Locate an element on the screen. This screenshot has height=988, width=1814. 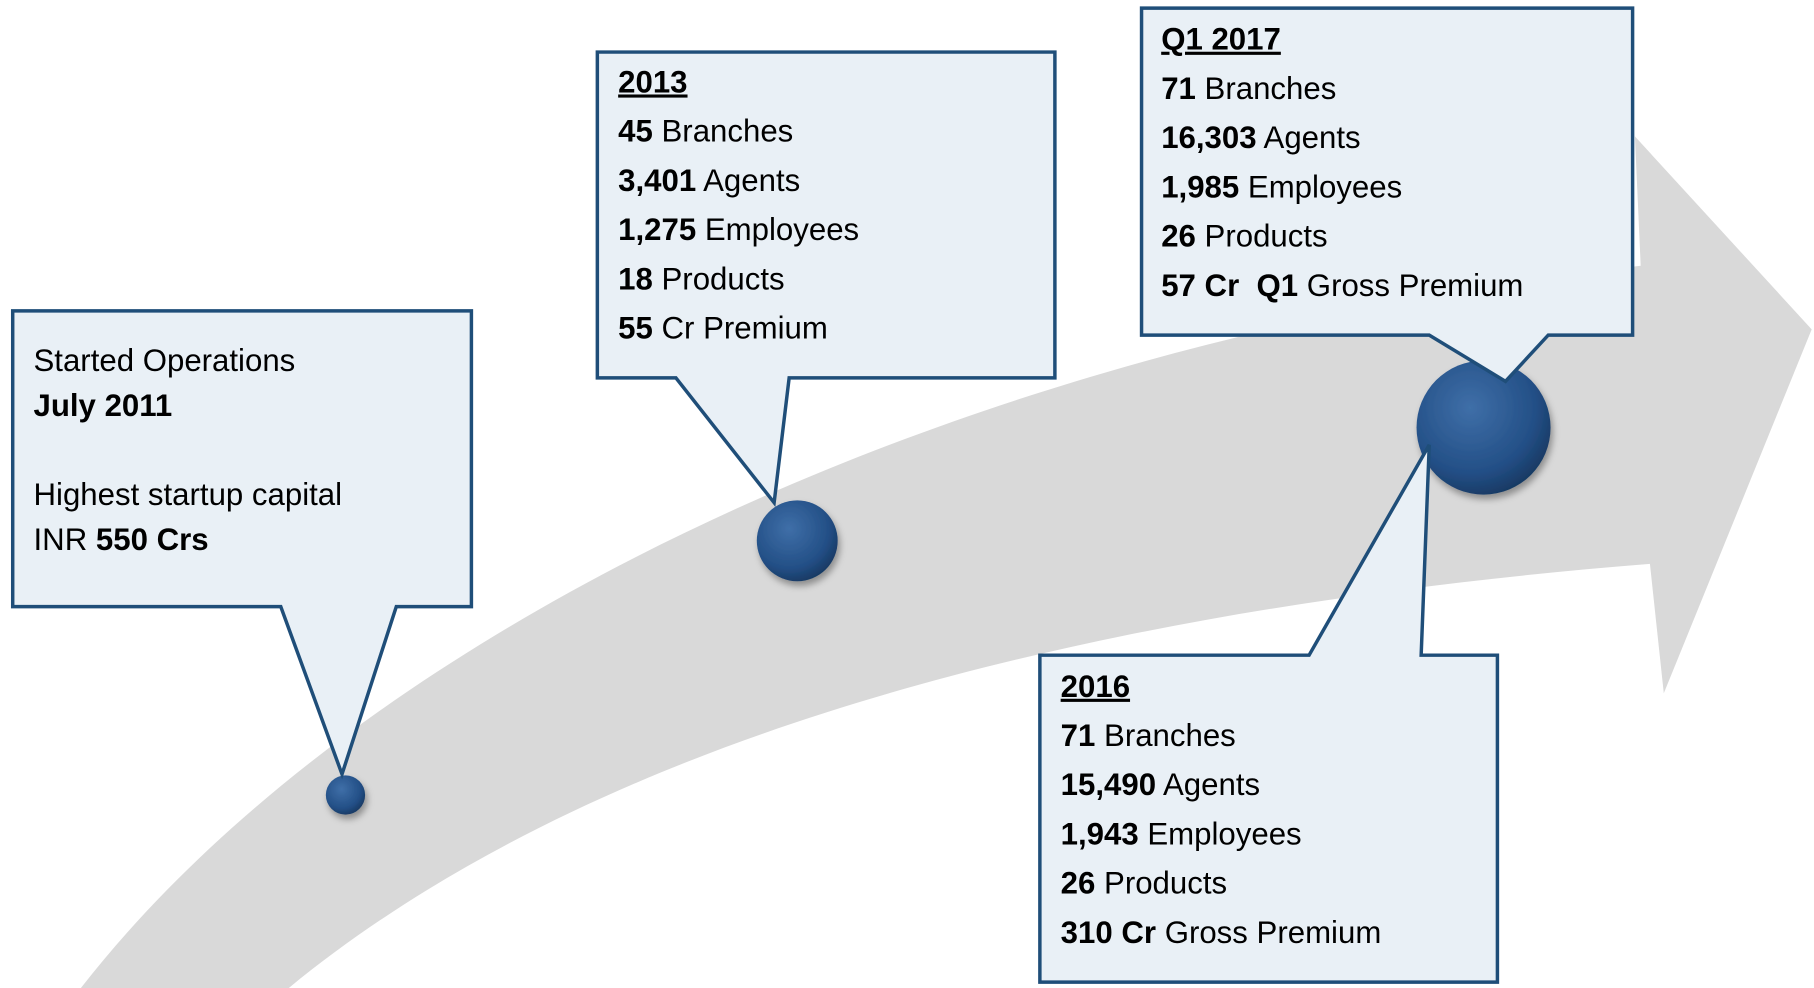
text-segment: 15,490 is located at coordinates (1108, 784).